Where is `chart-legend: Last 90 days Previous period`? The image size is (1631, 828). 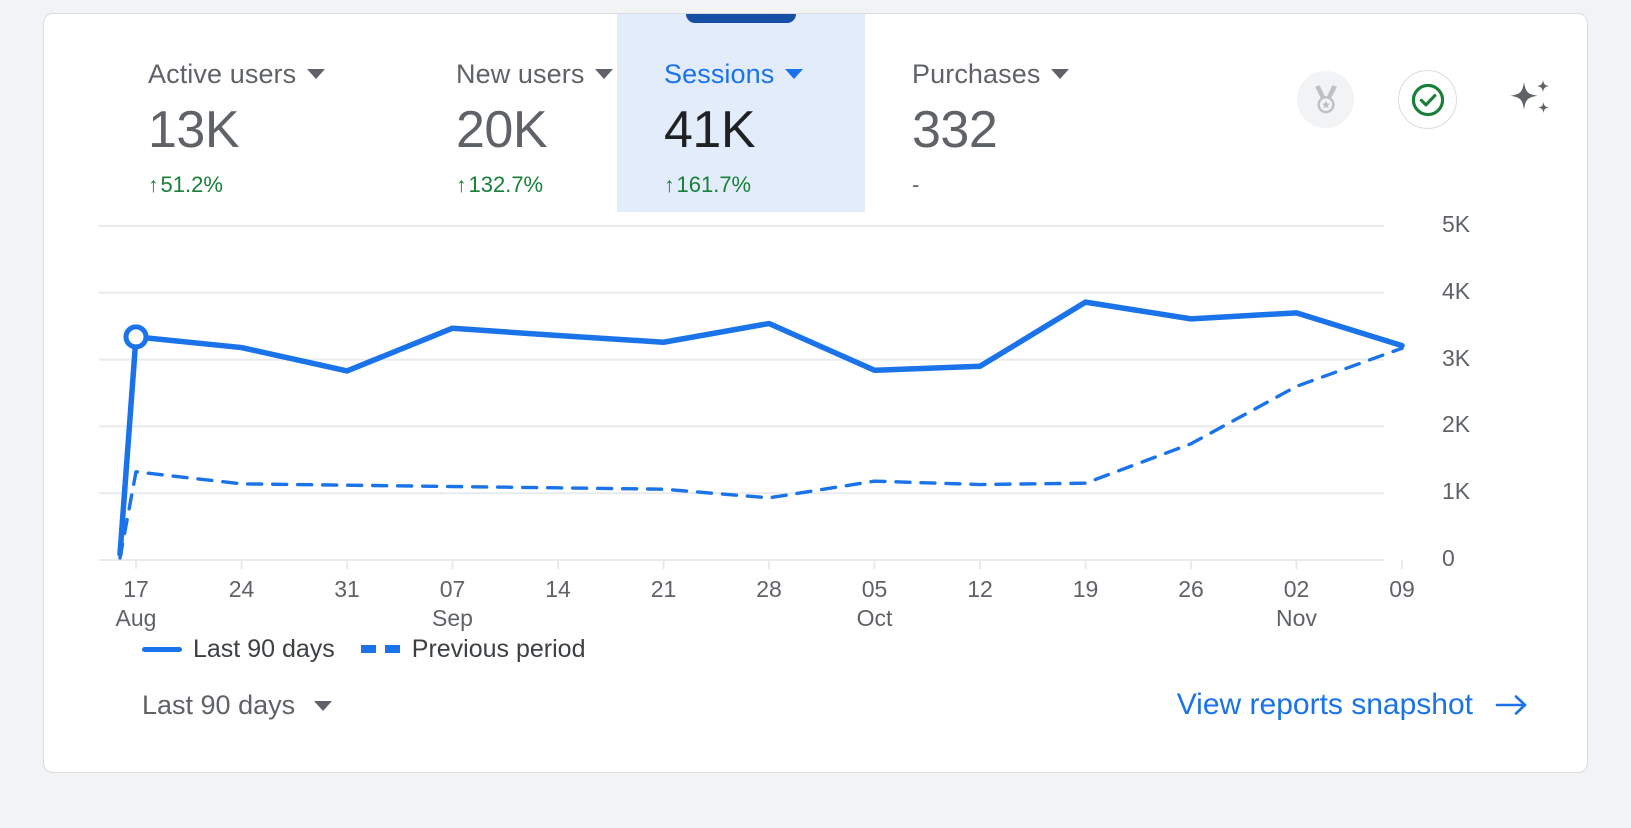 chart-legend: Last 90 days Previous period is located at coordinates (363, 649).